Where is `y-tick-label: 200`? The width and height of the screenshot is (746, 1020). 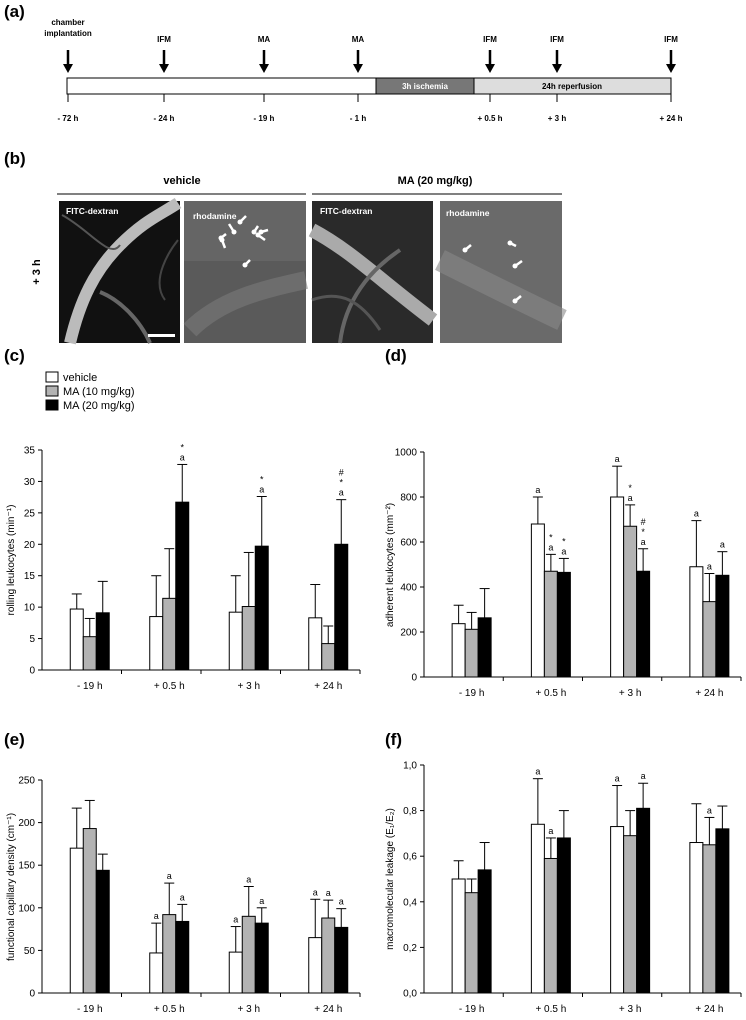 y-tick-label: 200 is located at coordinates (26, 823).